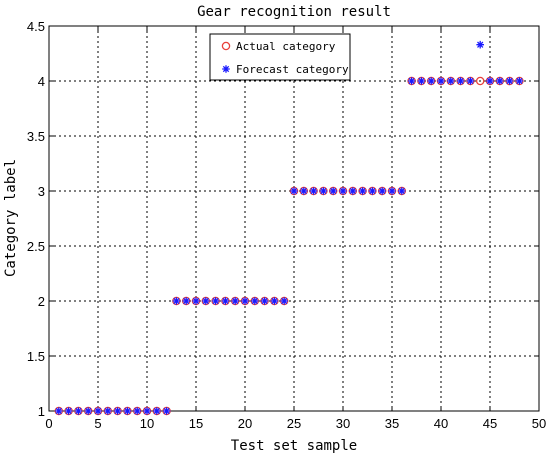  What do you see at coordinates (48, 423) in the screenshot?
I see `x-tick-label: 0` at bounding box center [48, 423].